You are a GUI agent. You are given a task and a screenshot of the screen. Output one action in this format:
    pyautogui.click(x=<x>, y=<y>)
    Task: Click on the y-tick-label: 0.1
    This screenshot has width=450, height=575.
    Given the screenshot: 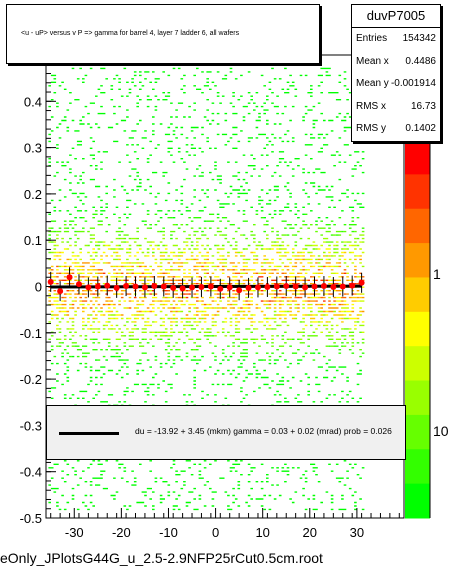 What is the action you would take?
    pyautogui.click(x=33, y=240)
    